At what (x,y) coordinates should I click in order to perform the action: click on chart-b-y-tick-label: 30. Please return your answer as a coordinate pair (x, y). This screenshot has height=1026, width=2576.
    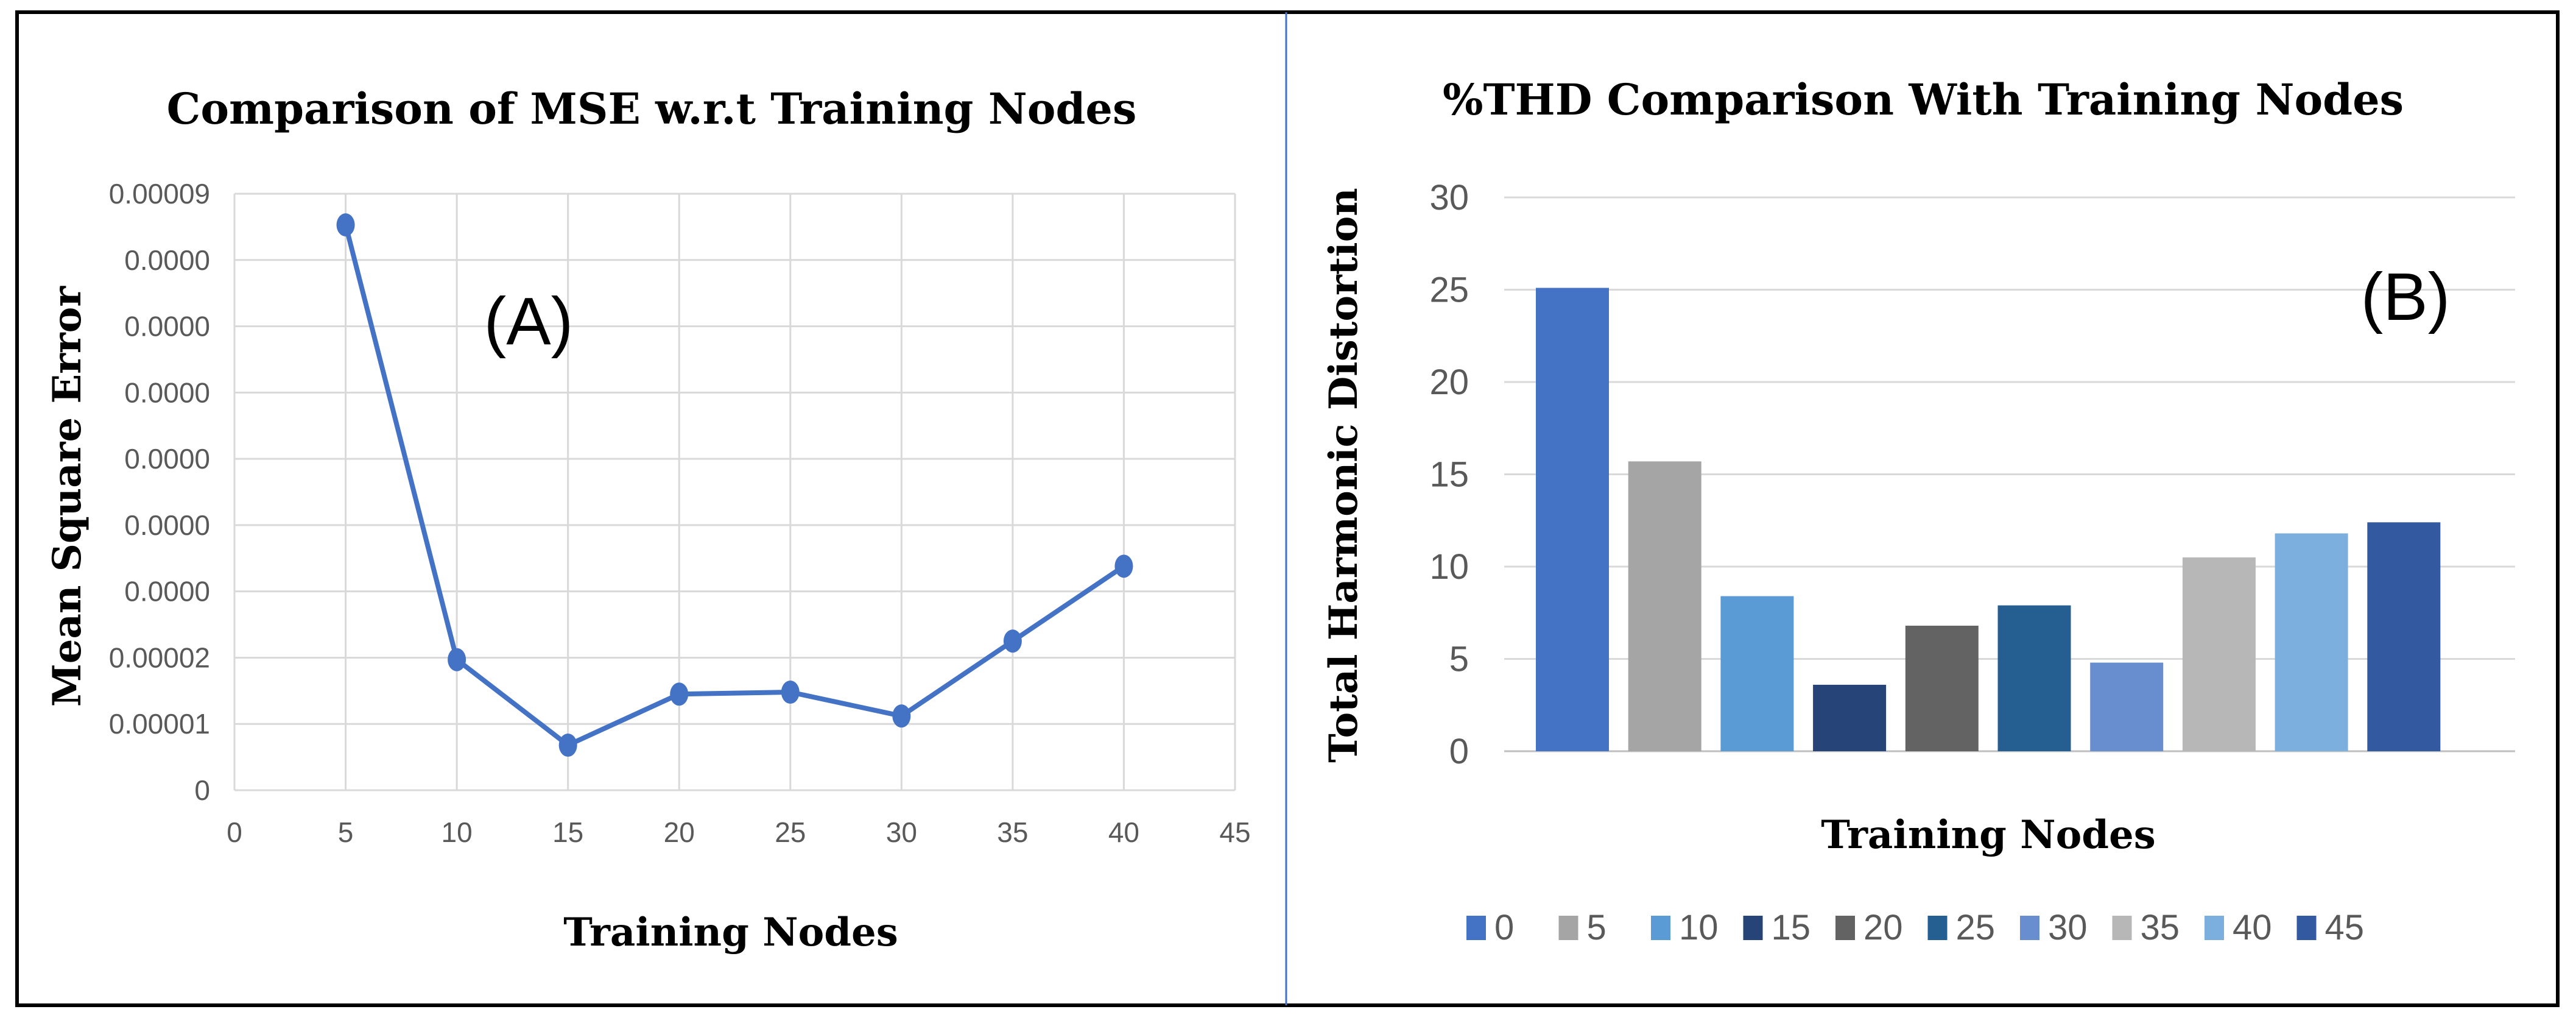
    Looking at the image, I should click on (1449, 198).